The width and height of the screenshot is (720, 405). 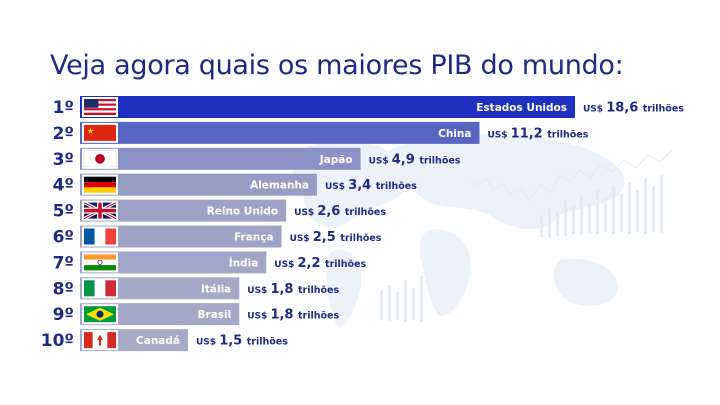 What do you see at coordinates (63, 238) in the screenshot?
I see `rank-label: 6º` at bounding box center [63, 238].